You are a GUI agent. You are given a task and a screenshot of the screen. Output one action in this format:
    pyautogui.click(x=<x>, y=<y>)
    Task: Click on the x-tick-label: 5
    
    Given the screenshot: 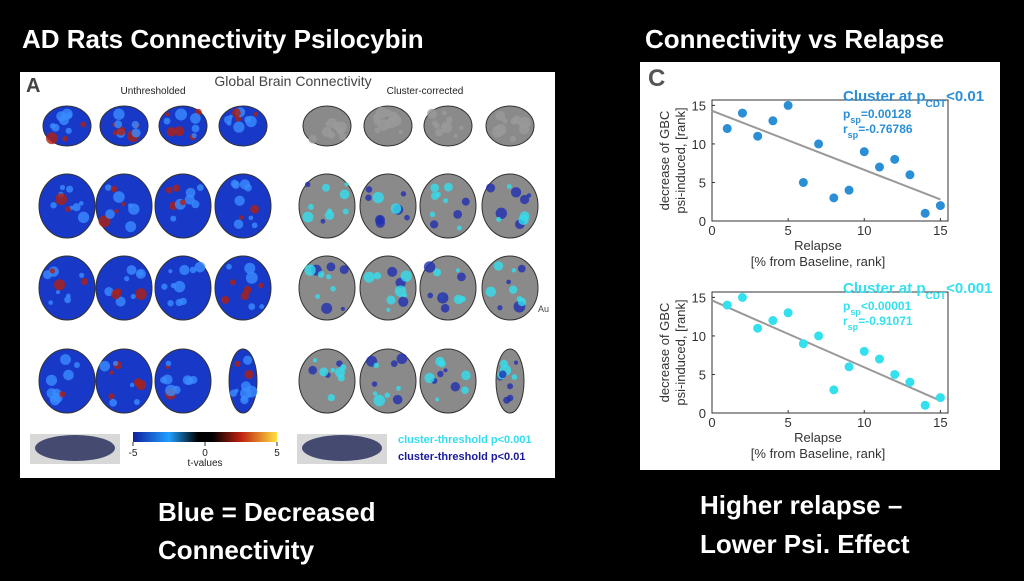 What is the action you would take?
    pyautogui.click(x=788, y=230)
    